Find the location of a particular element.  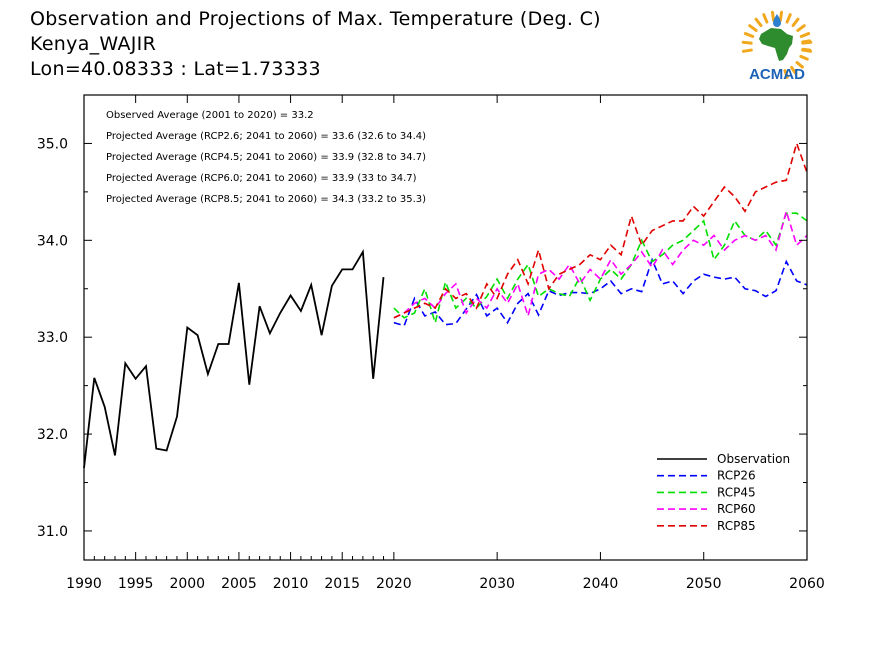

station-name: Kenya_WAJIR is located at coordinates (93, 44).